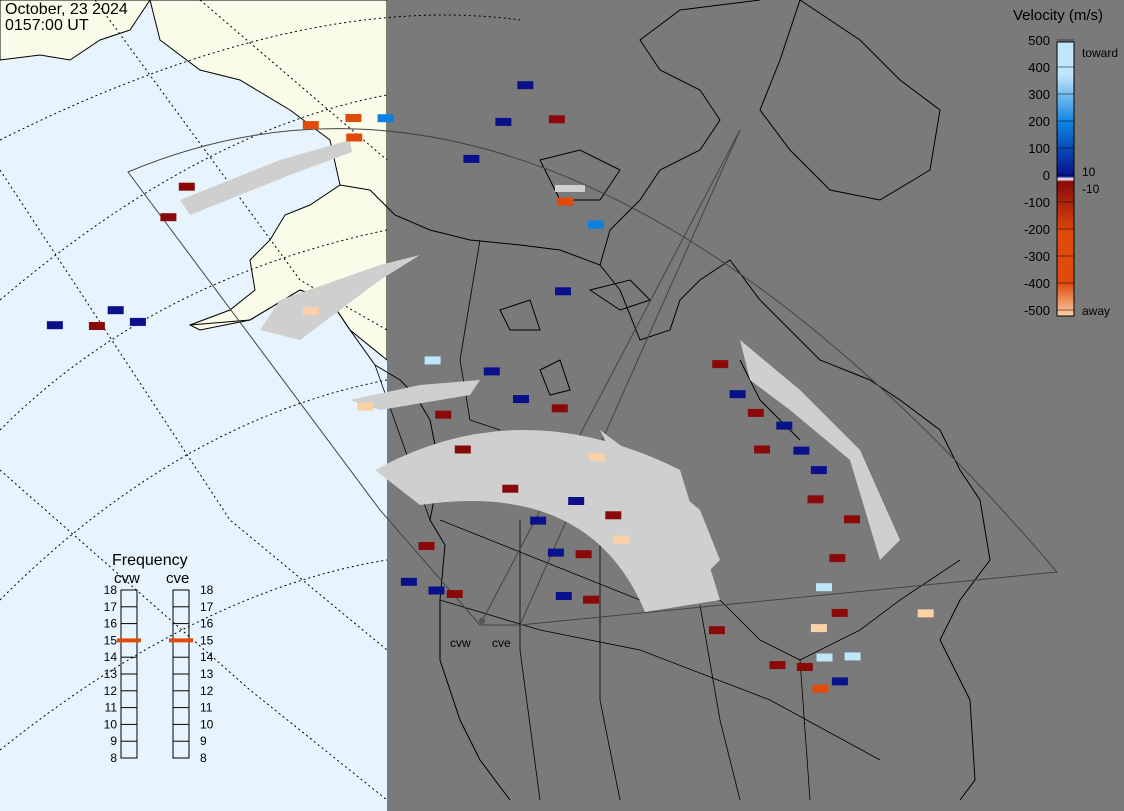  Describe the element at coordinates (1037, 229) in the screenshot. I see `velocity-tick-label: -200` at that location.